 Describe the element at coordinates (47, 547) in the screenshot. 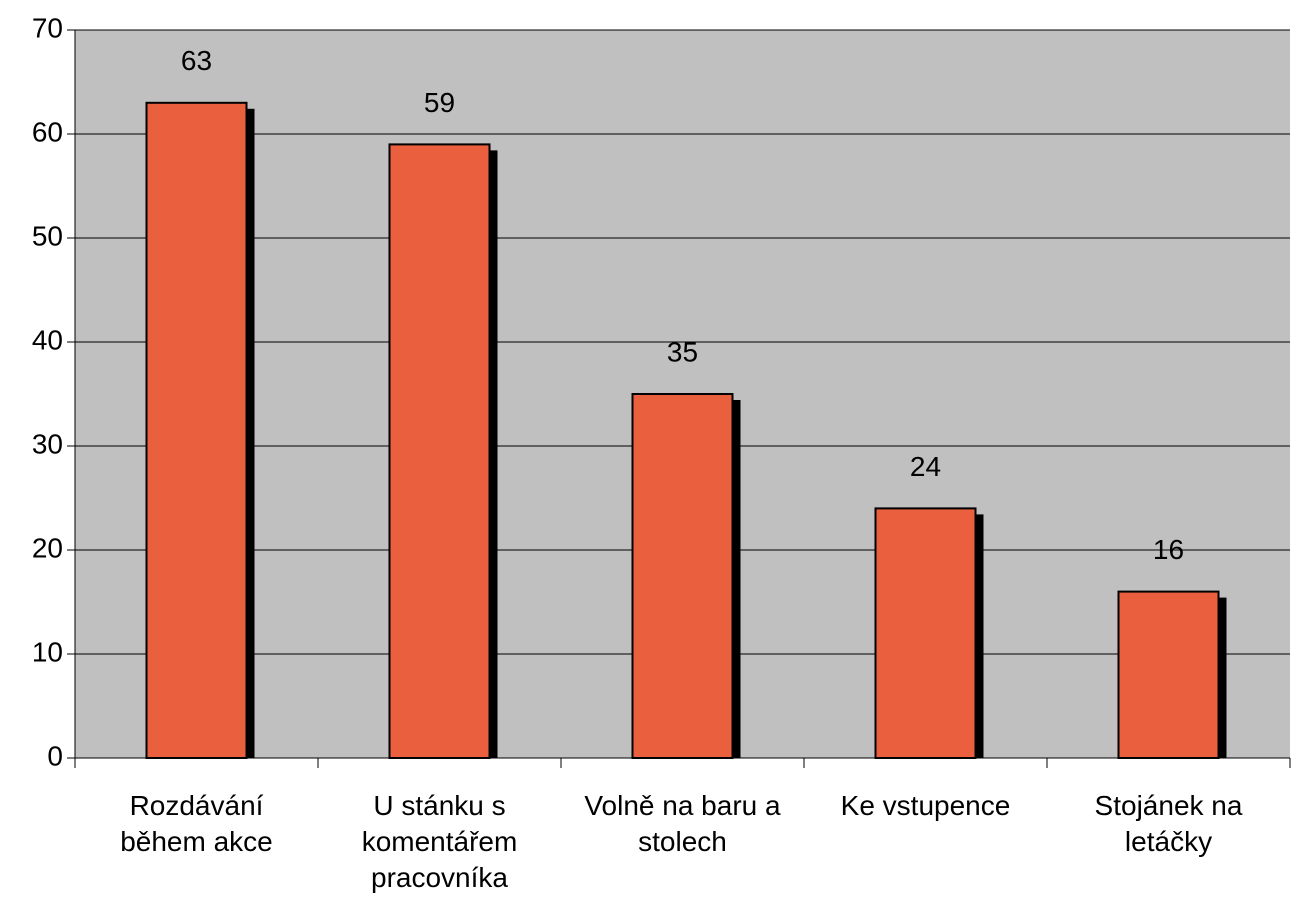

I see `y-tick-label: 20` at that location.